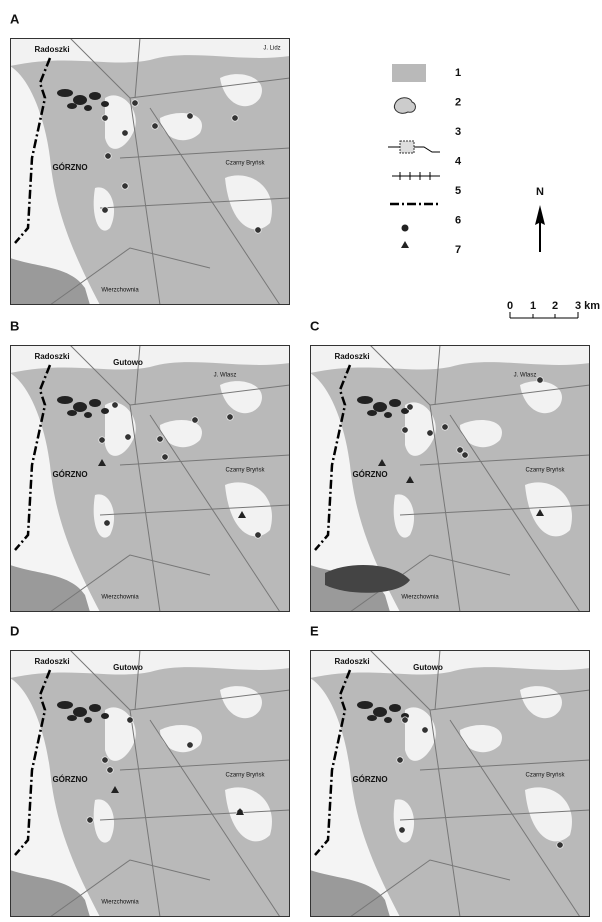  What do you see at coordinates (458, 161) in the screenshot?
I see `legend-label: 4` at bounding box center [458, 161].